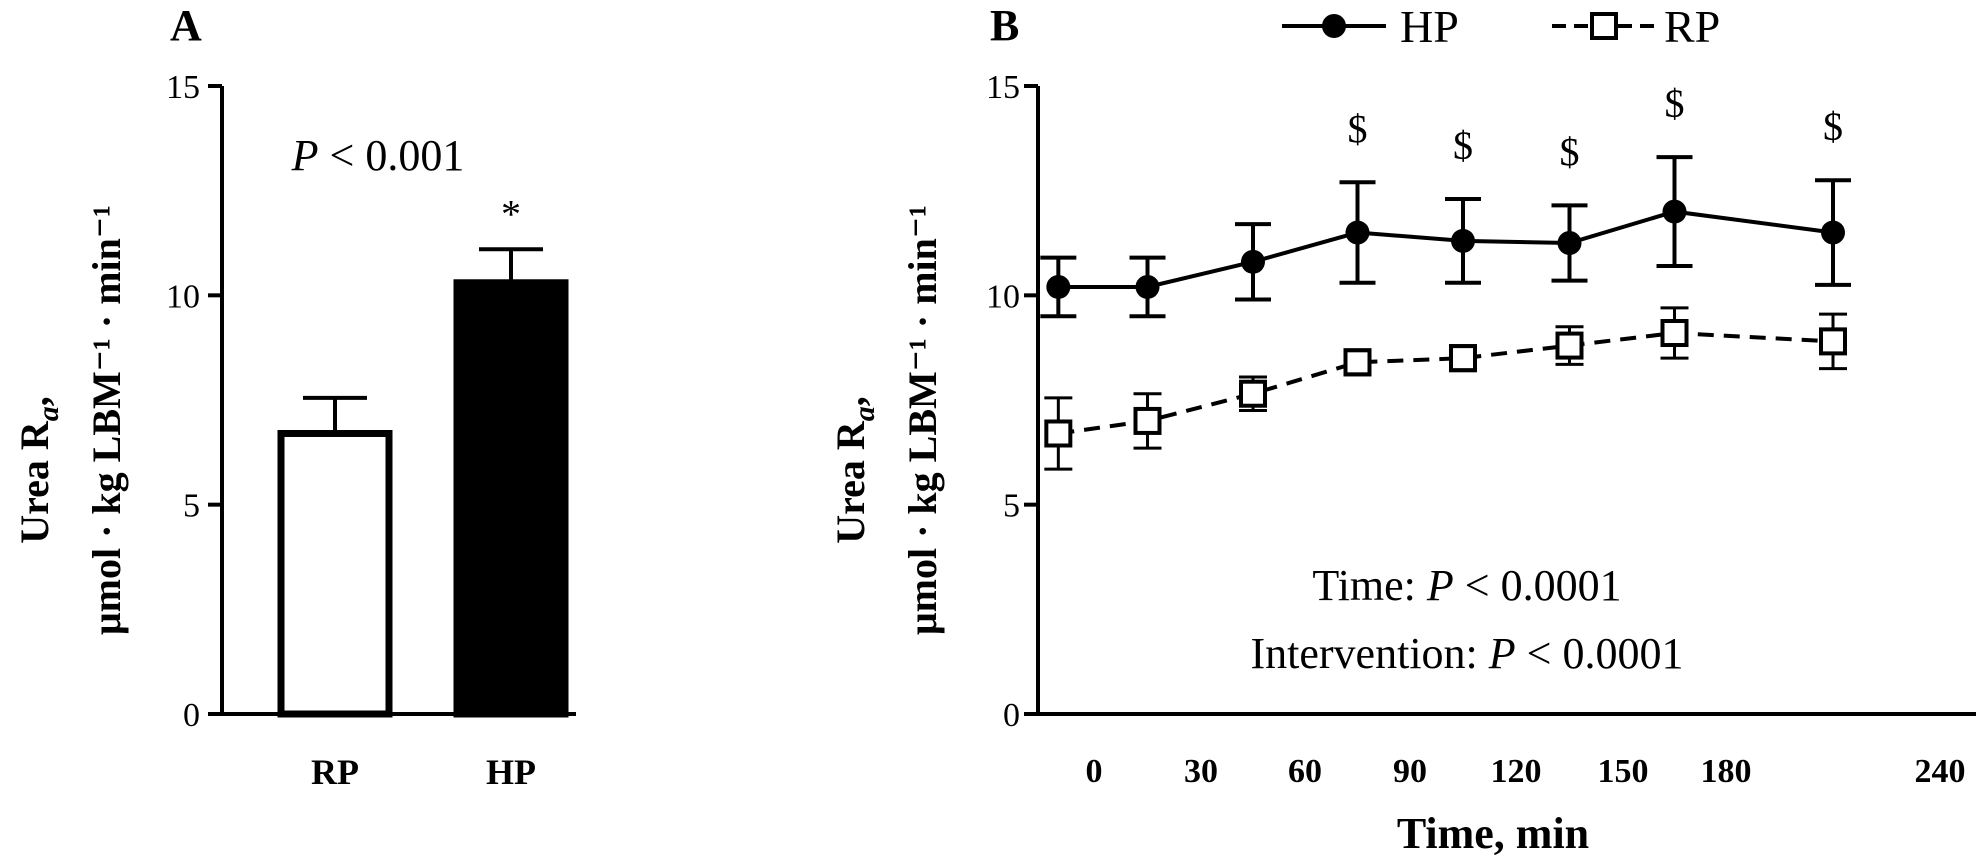 The width and height of the screenshot is (1980, 864). What do you see at coordinates (1003, 296) in the screenshot?
I see `panel-b-y-tick-label-10: 10` at bounding box center [1003, 296].